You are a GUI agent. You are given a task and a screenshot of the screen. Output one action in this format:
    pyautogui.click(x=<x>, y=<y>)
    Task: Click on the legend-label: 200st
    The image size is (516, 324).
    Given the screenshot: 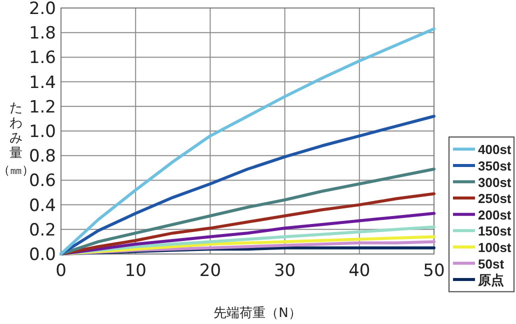 What is the action you would take?
    pyautogui.click(x=495, y=214)
    